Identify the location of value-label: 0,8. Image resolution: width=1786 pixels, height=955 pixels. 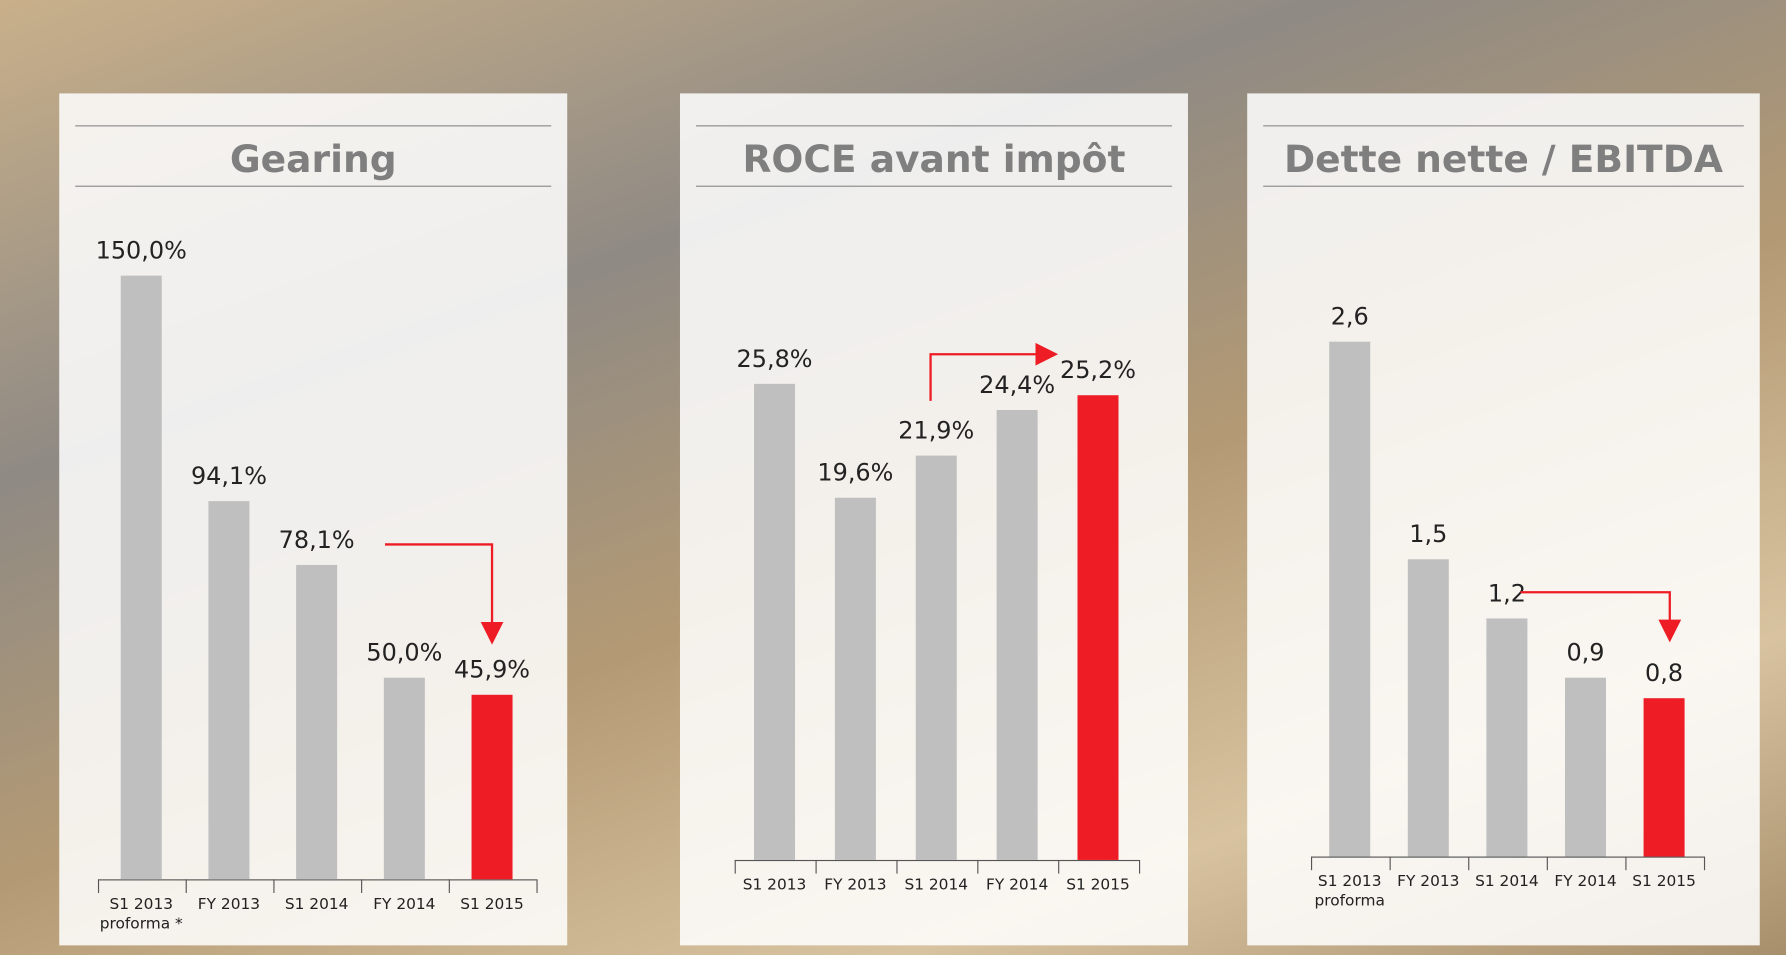
(1664, 673).